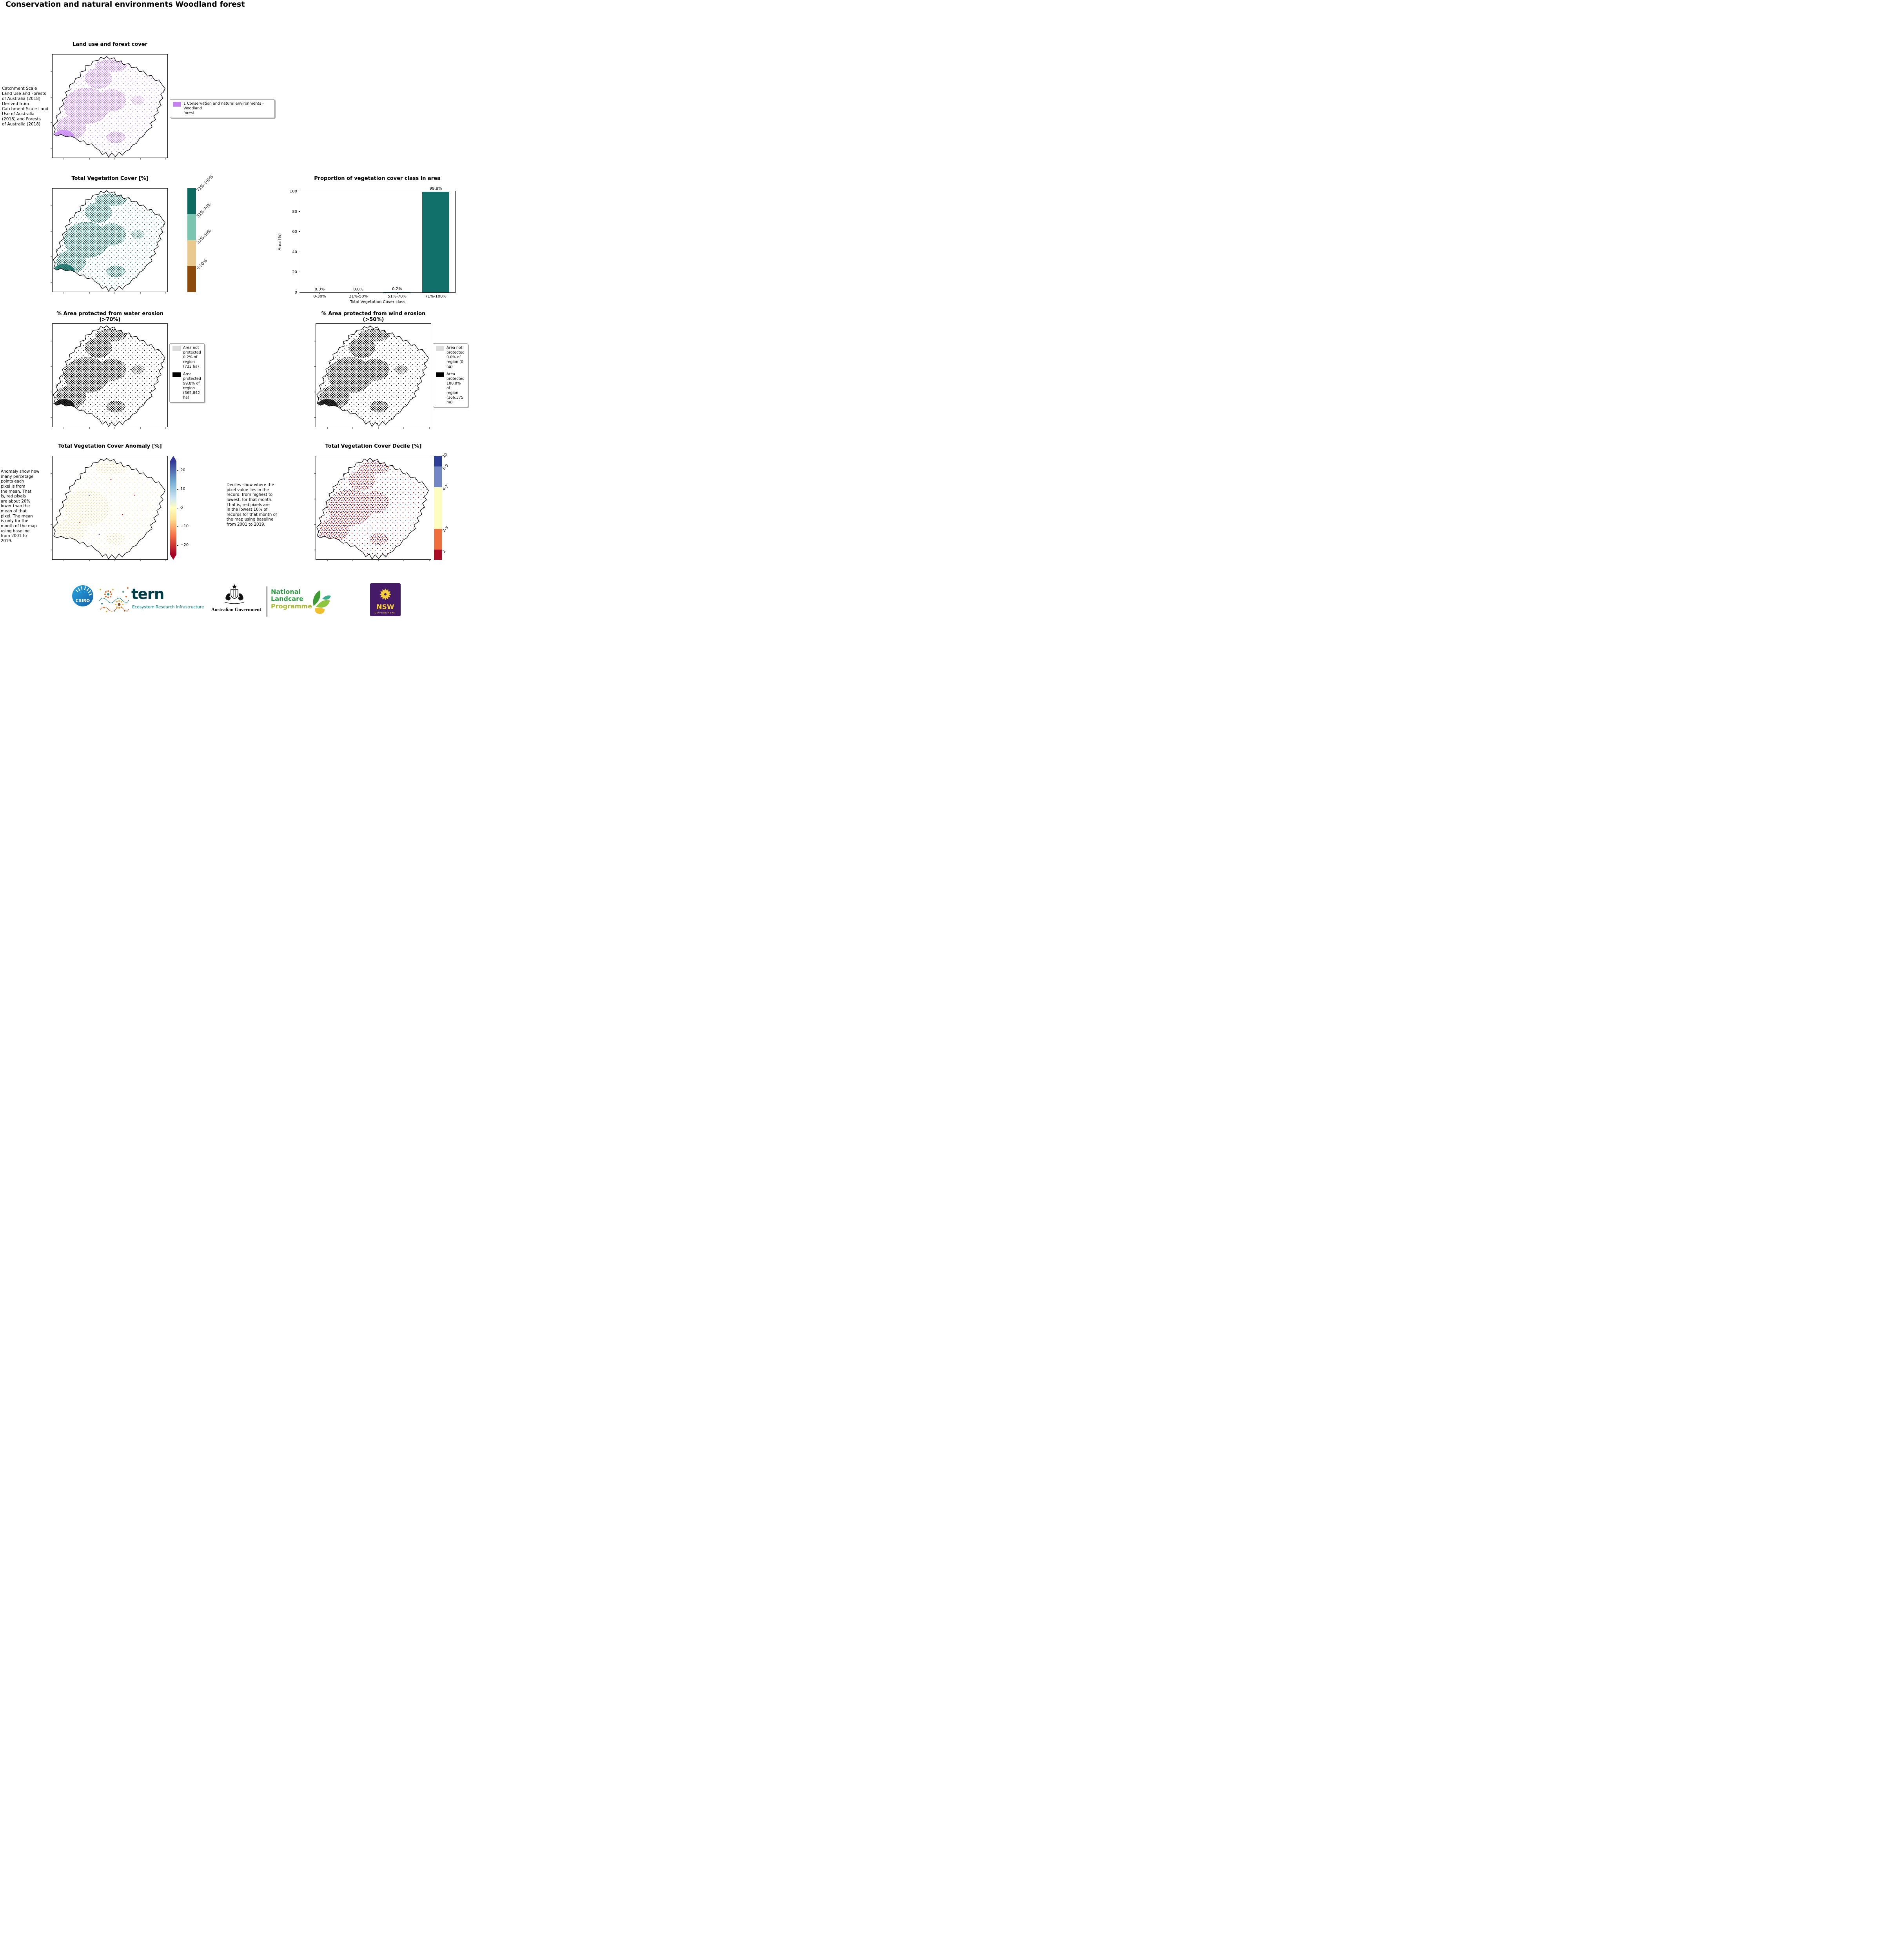 Image resolution: width=1886 pixels, height=1960 pixels. I want to click on colorbar-label: 2-3, so click(446, 529).